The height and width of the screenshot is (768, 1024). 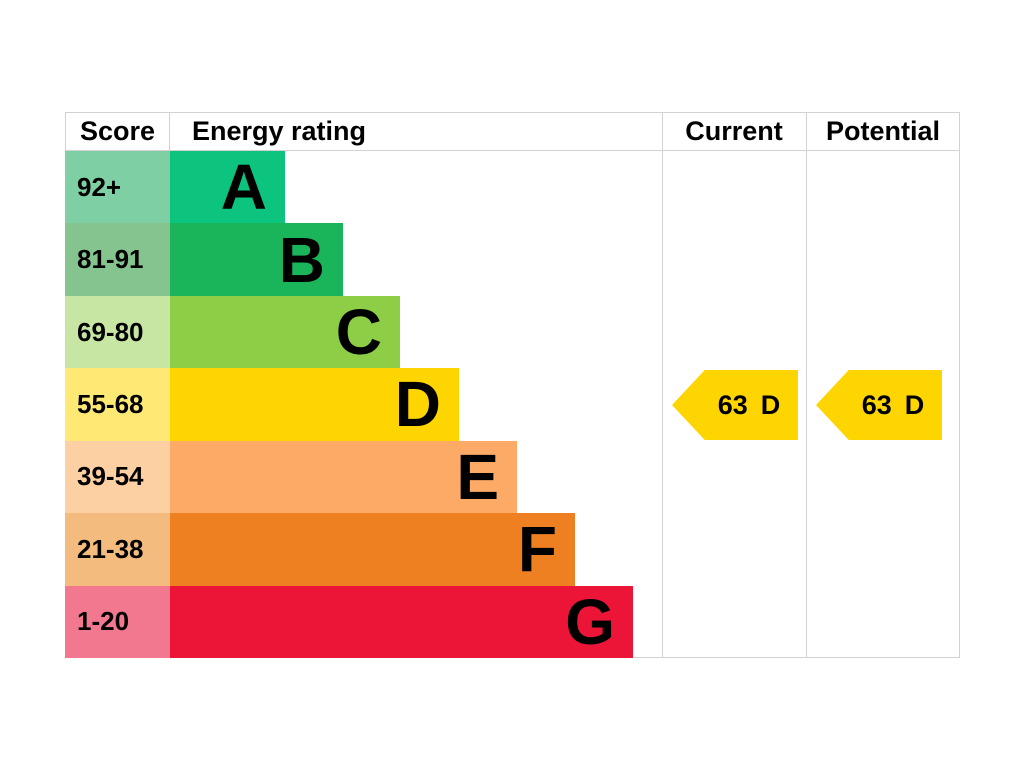 What do you see at coordinates (117, 187) in the screenshot?
I see `band-score-a: 92+` at bounding box center [117, 187].